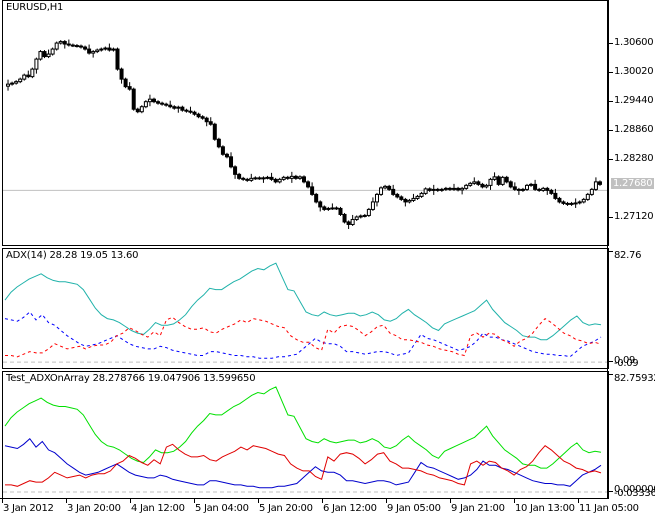 This screenshot has width=655, height=517. What do you see at coordinates (28, 508) in the screenshot?
I see `time-xtick-label: 3 Jan 2012` at bounding box center [28, 508].